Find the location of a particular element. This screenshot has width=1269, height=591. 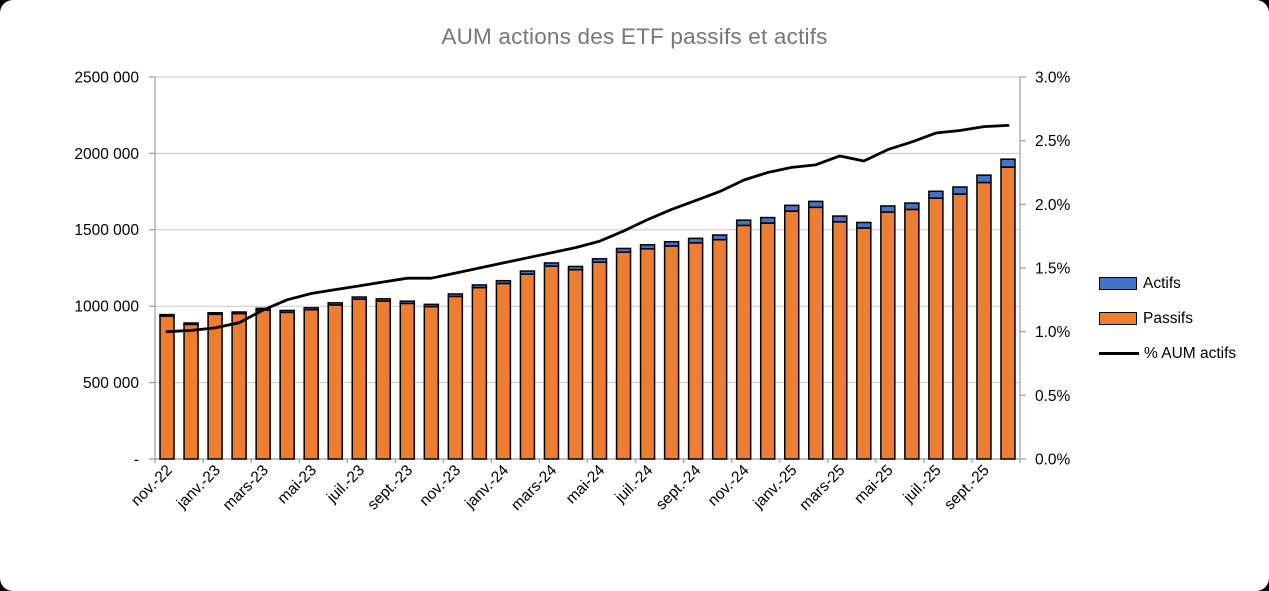

bar-passifs-févr.-24 is located at coordinates (527, 366).